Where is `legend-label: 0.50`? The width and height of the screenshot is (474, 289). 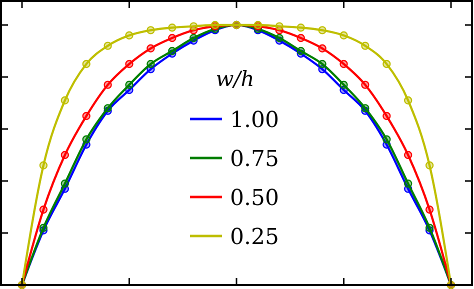 legend-label: 0.50 is located at coordinates (254, 198).